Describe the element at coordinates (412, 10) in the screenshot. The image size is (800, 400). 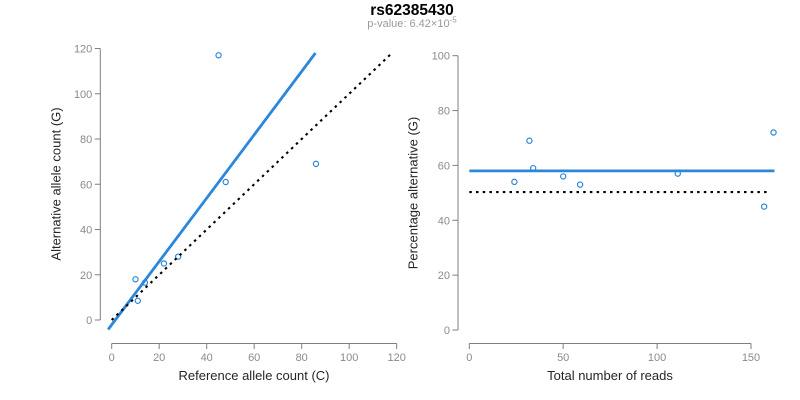
I see `page-title: rs62385430` at that location.